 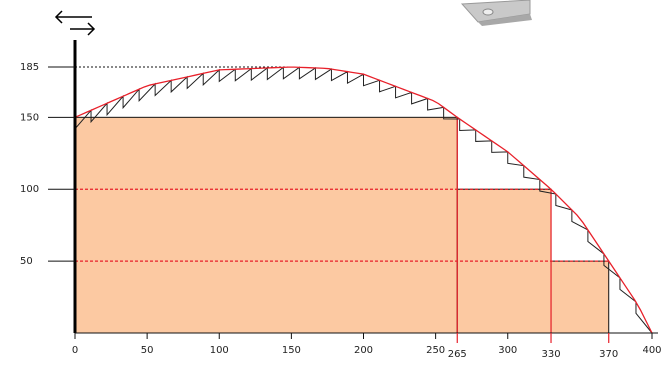 I want to click on step-rect, so click(x=580, y=297).